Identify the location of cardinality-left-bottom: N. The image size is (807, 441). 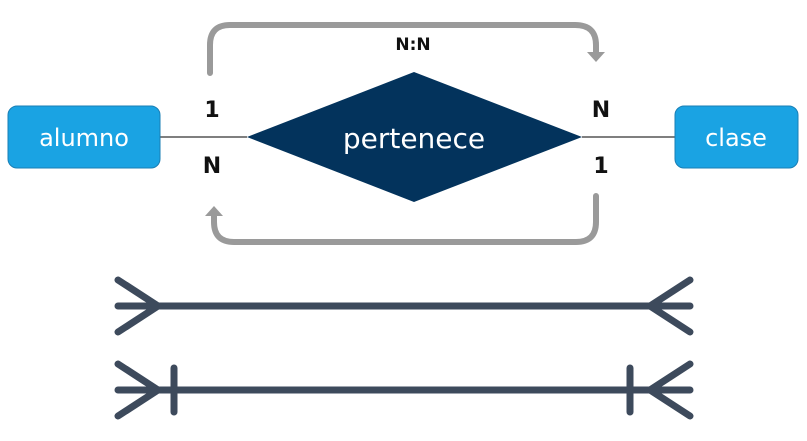
(212, 166).